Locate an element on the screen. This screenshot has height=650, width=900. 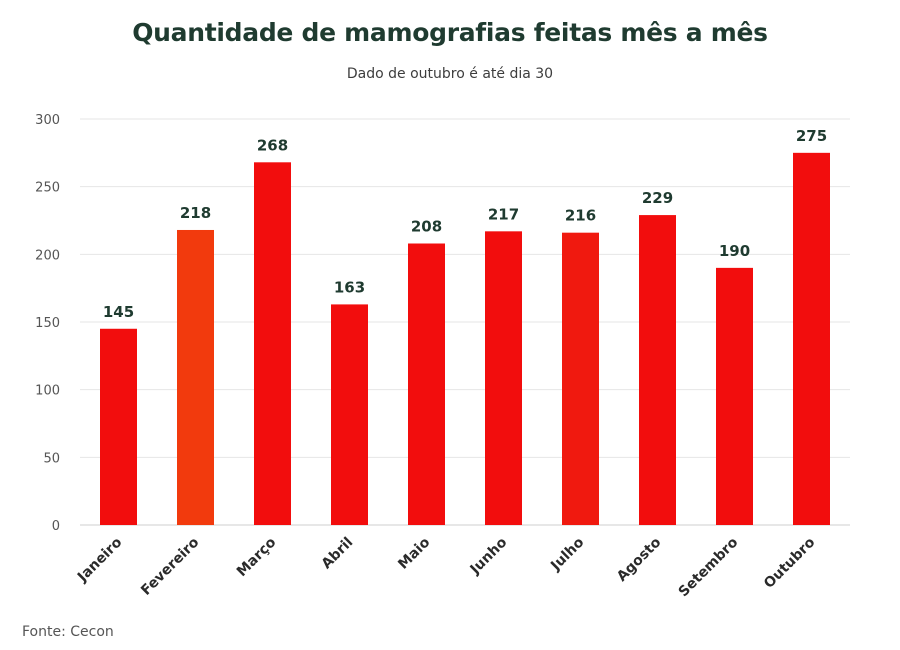
x-tick-label: Agosto is located at coordinates (639, 559).